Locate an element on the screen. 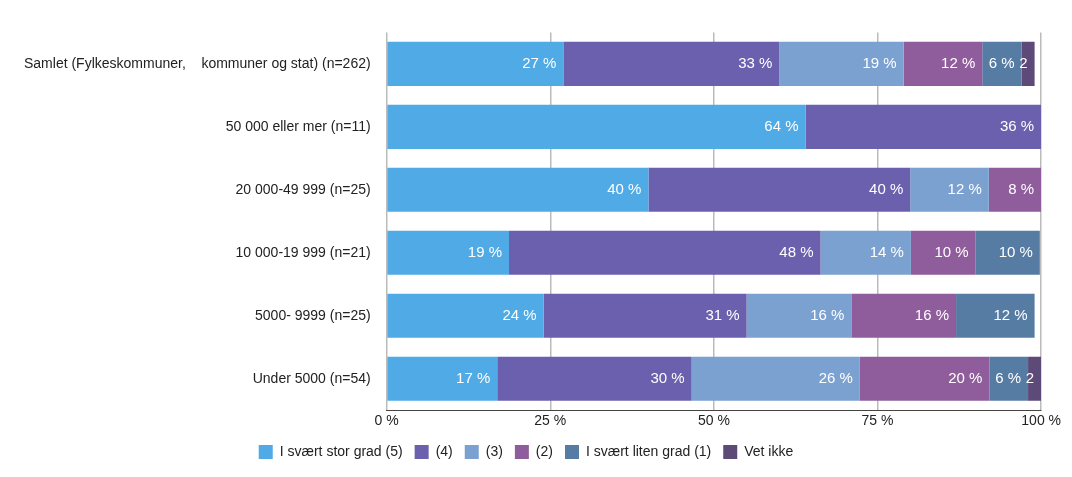  data-label: 27 % is located at coordinates (539, 63).